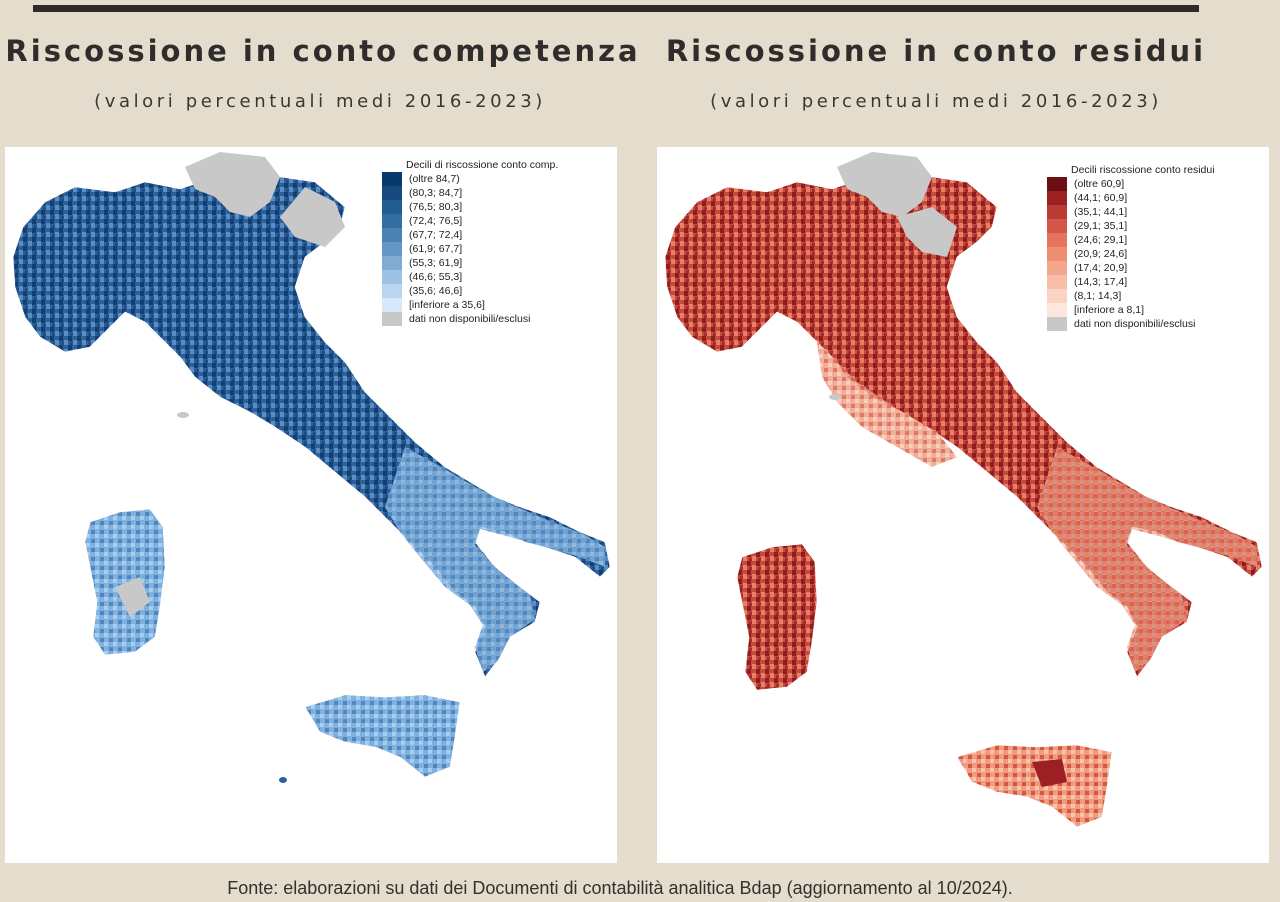 The image size is (1280, 902). Describe the element at coordinates (436, 291) in the screenshot. I see `legend-label: (35,6; 46,6]` at that location.